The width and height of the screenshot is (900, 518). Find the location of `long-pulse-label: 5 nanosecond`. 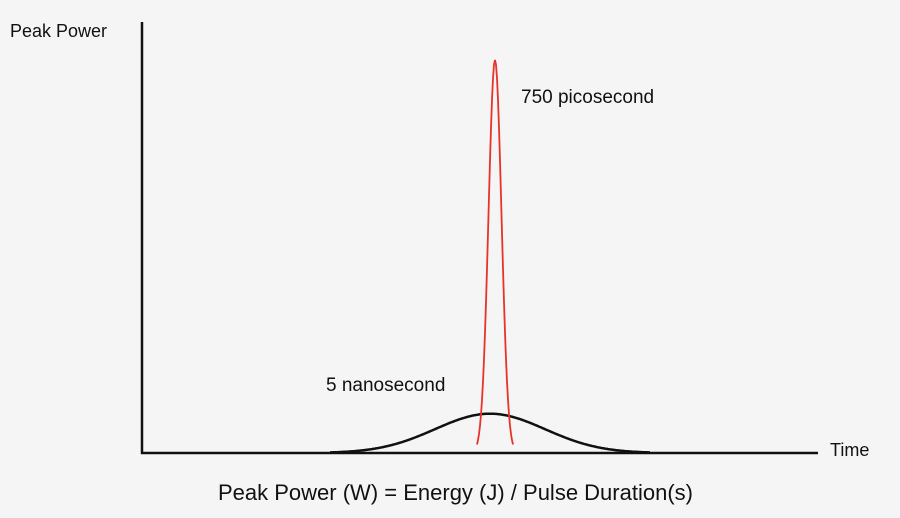

long-pulse-label: 5 nanosecond is located at coordinates (386, 385).